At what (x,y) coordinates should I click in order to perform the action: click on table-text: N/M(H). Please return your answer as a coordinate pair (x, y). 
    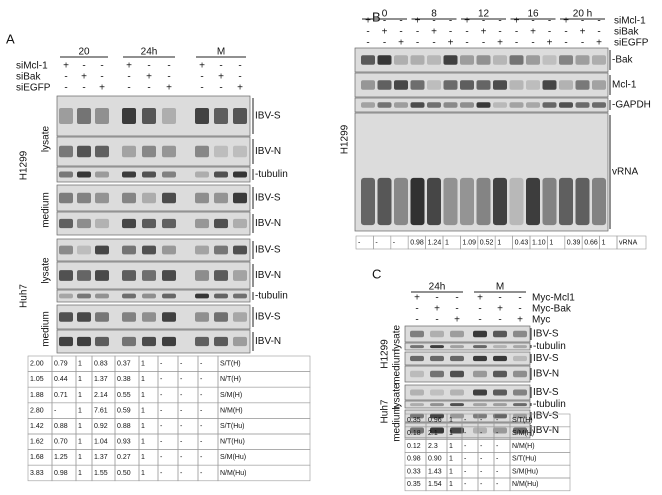
    Looking at the image, I should click on (523, 446).